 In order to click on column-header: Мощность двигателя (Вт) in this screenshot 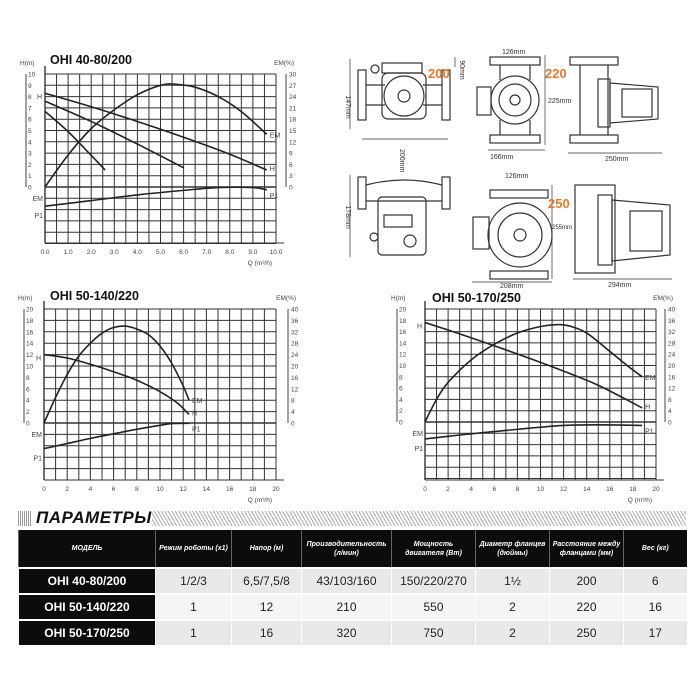, I will do `click(433, 549)`.